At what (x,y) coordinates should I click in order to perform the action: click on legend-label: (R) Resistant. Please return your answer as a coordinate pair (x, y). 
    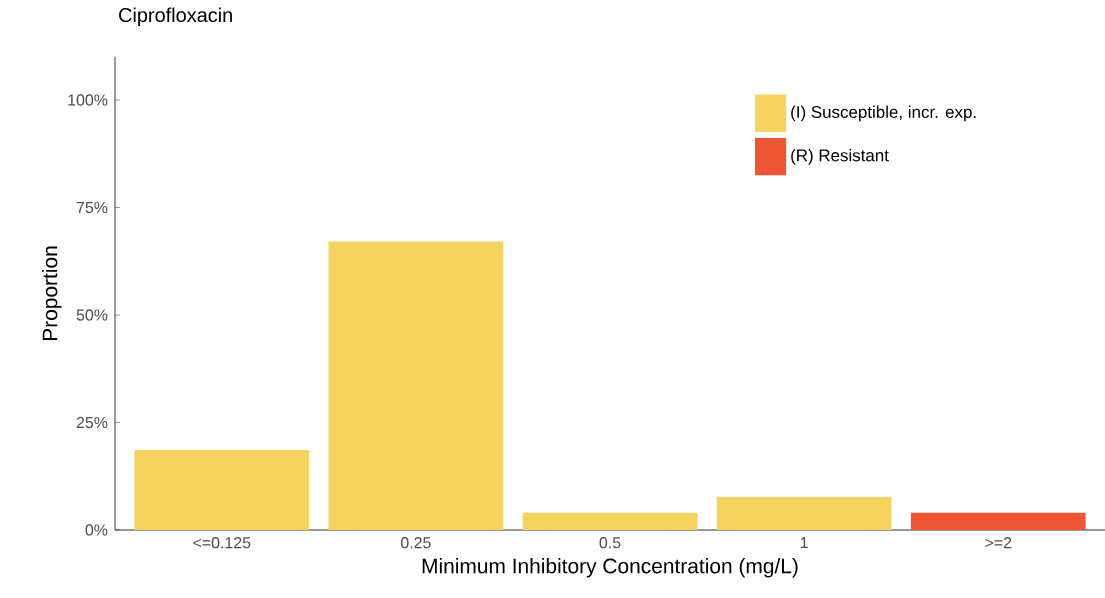
    Looking at the image, I should click on (840, 156).